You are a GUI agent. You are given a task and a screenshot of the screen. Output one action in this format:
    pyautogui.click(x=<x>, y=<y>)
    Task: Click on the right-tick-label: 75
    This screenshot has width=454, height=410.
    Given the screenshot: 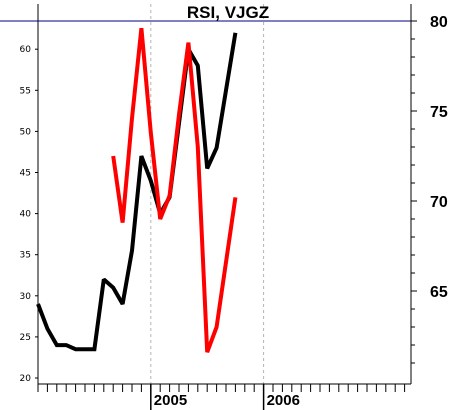 What is the action you would take?
    pyautogui.click(x=439, y=112)
    